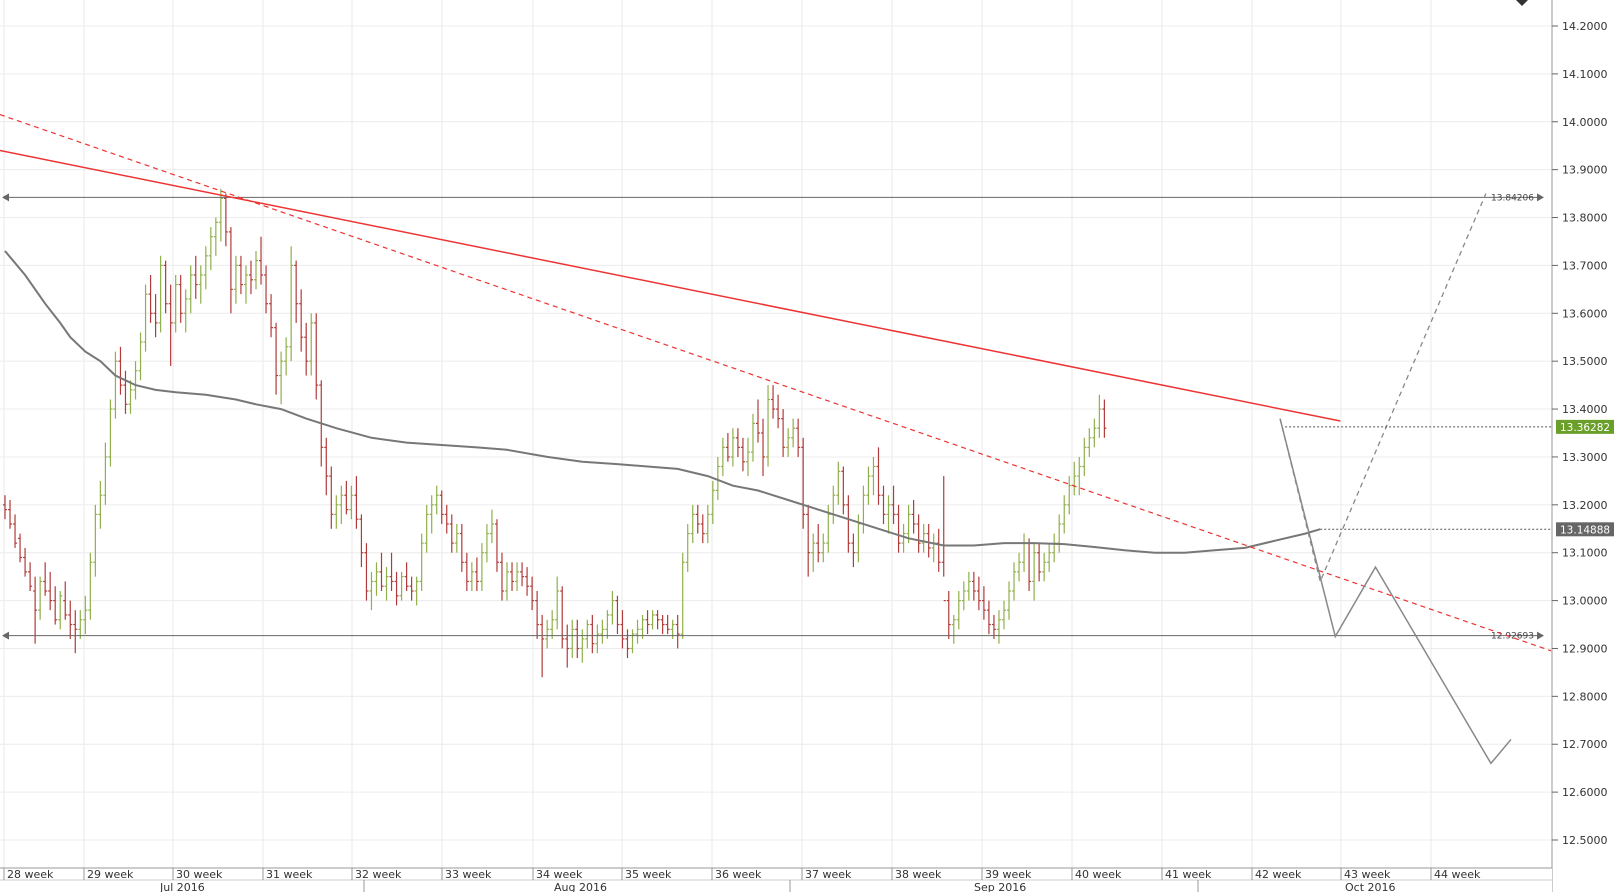 This screenshot has height=896, width=1617. Describe the element at coordinates (1585, 361) in the screenshot. I see `price-tick-label: 13.5000` at that location.